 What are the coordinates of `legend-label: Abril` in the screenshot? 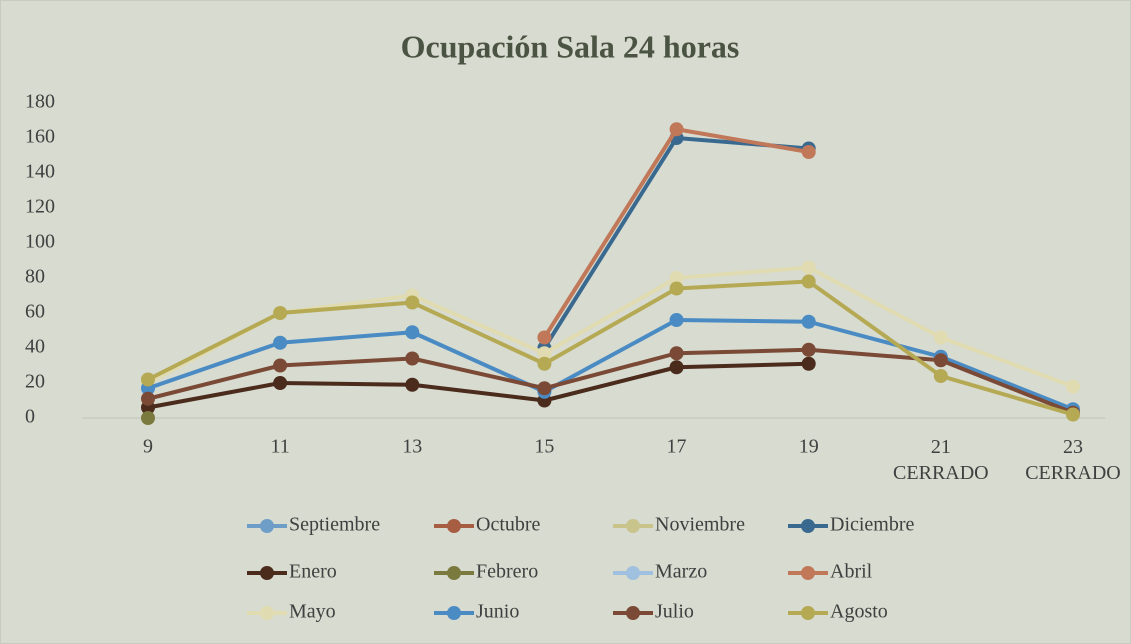 It's located at (851, 572).